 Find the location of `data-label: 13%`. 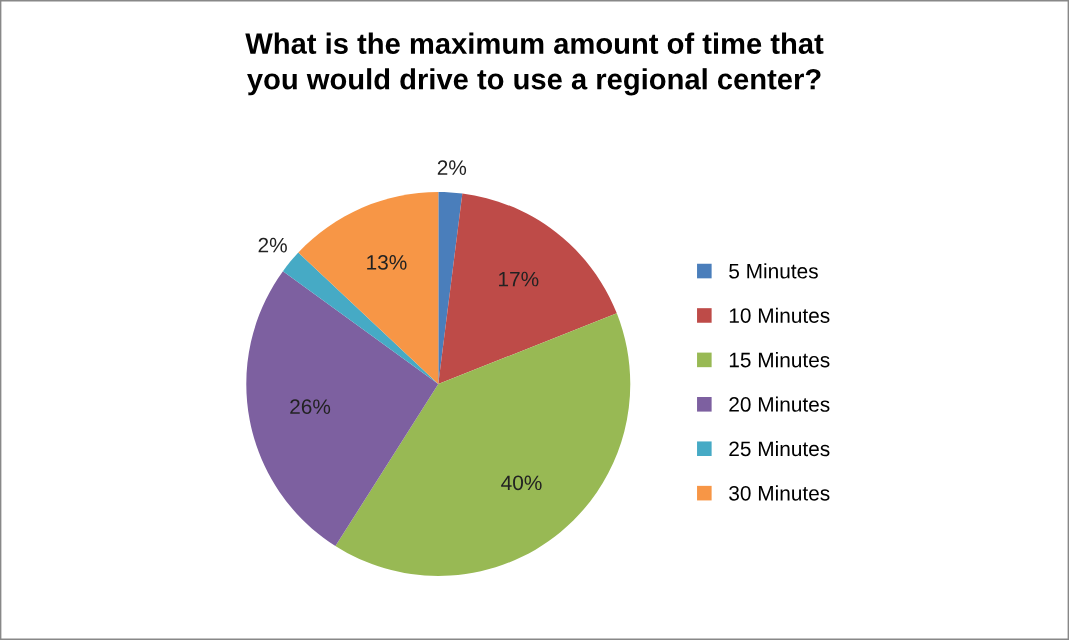

data-label: 13% is located at coordinates (387, 262).